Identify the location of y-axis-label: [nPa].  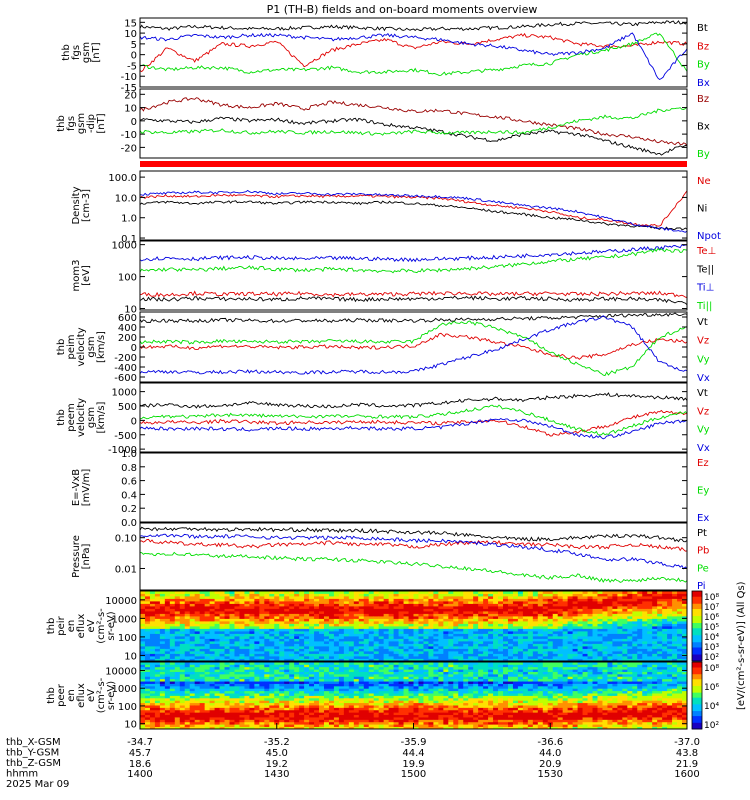
(86, 556).